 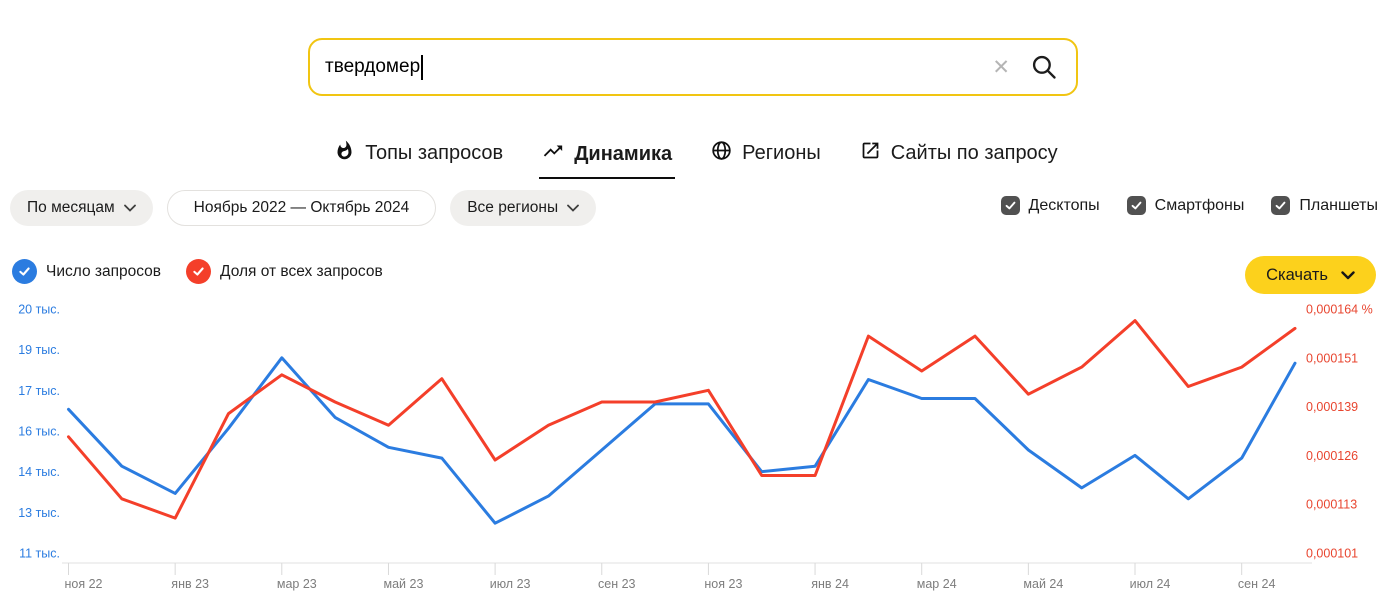 What do you see at coordinates (39, 432) in the screenshot?
I see `left-axis-label: 16 тыс.` at bounding box center [39, 432].